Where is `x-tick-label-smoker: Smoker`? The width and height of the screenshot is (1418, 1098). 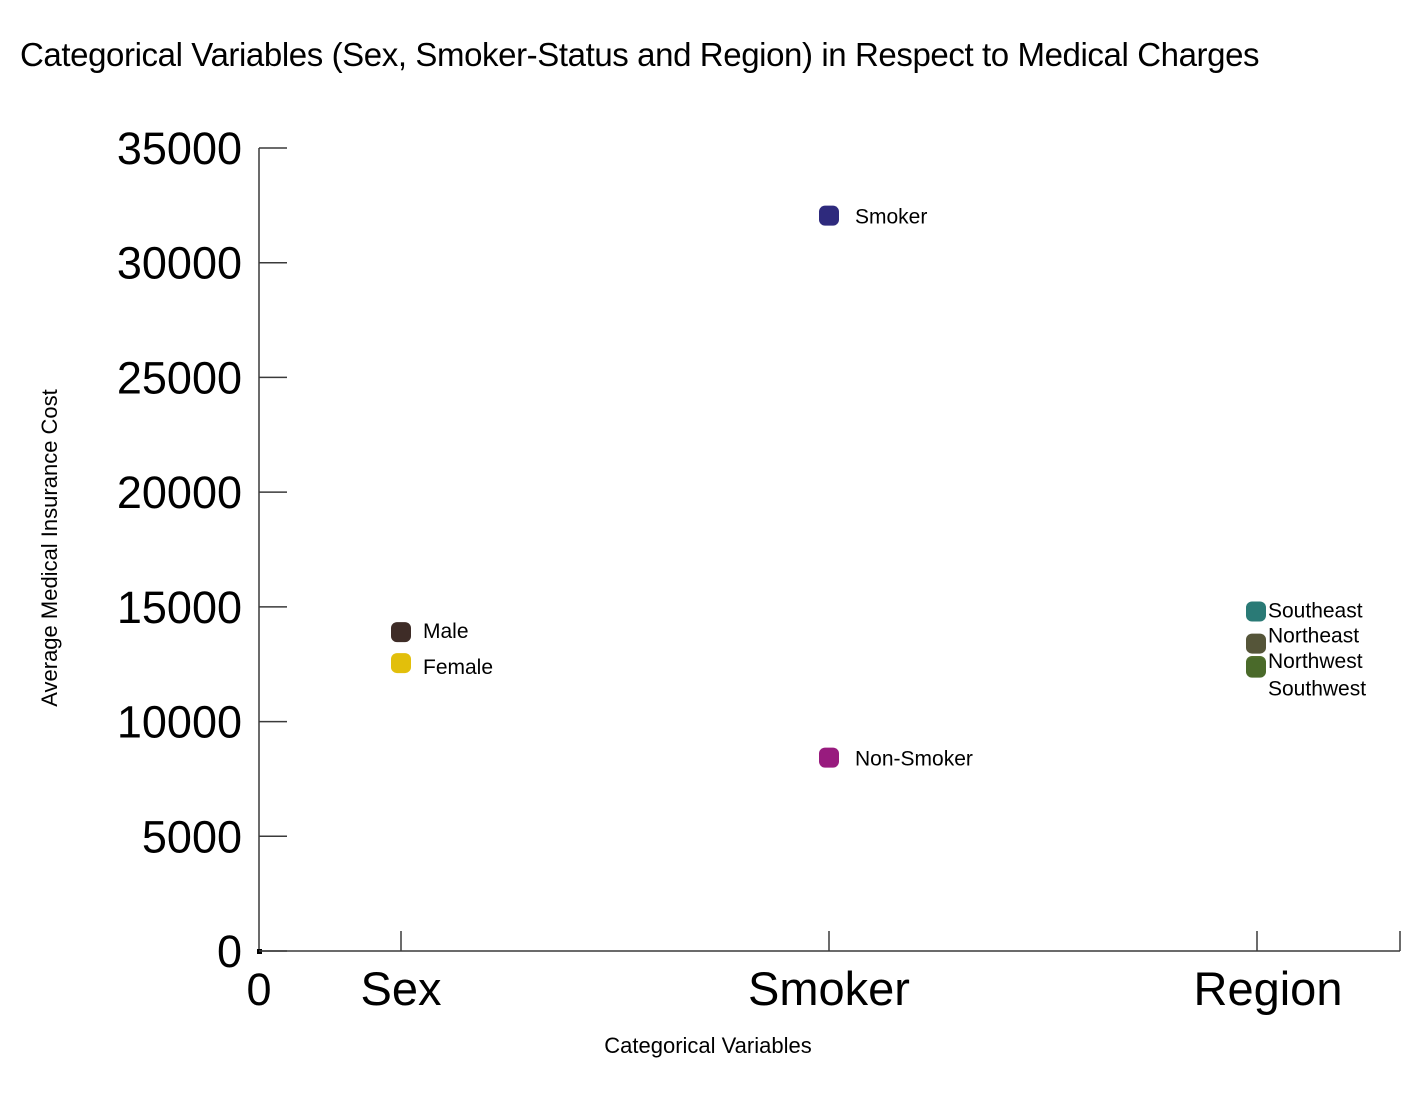
x-tick-label-smoker: Smoker is located at coordinates (829, 988).